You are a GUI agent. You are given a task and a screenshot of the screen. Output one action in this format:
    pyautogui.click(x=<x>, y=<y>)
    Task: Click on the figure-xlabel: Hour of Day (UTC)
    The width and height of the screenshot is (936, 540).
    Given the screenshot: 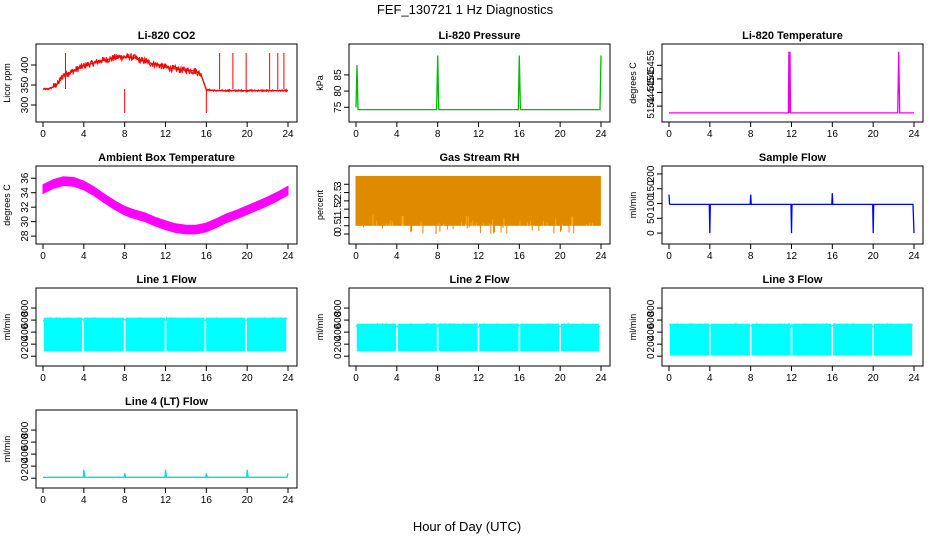 What is the action you would take?
    pyautogui.click(x=467, y=526)
    